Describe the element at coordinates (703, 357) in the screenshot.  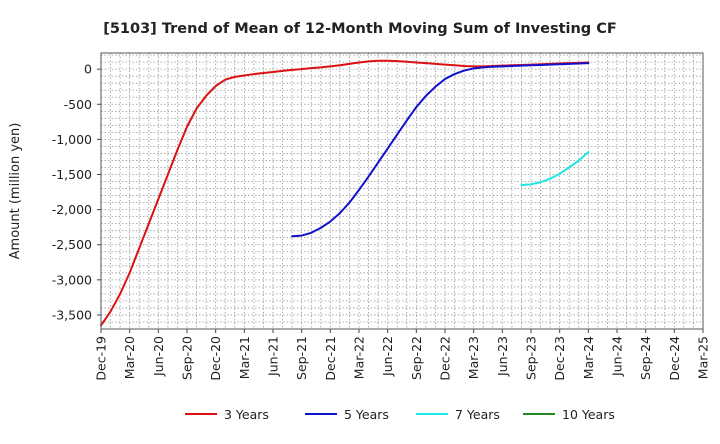
I see `x-tick-label: Mar-25` at that location.